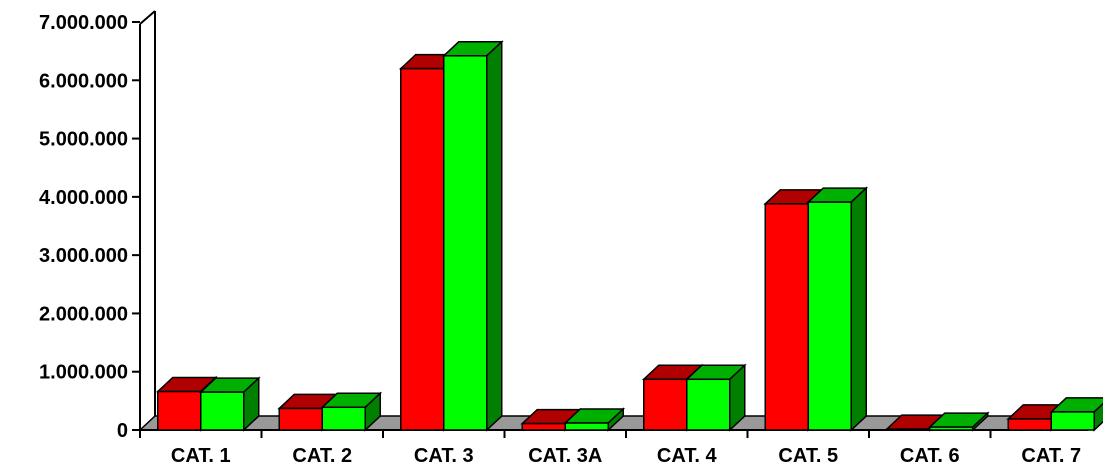 The height and width of the screenshot is (471, 1103). I want to click on x-tick-label: CAT. 1, so click(201, 456).